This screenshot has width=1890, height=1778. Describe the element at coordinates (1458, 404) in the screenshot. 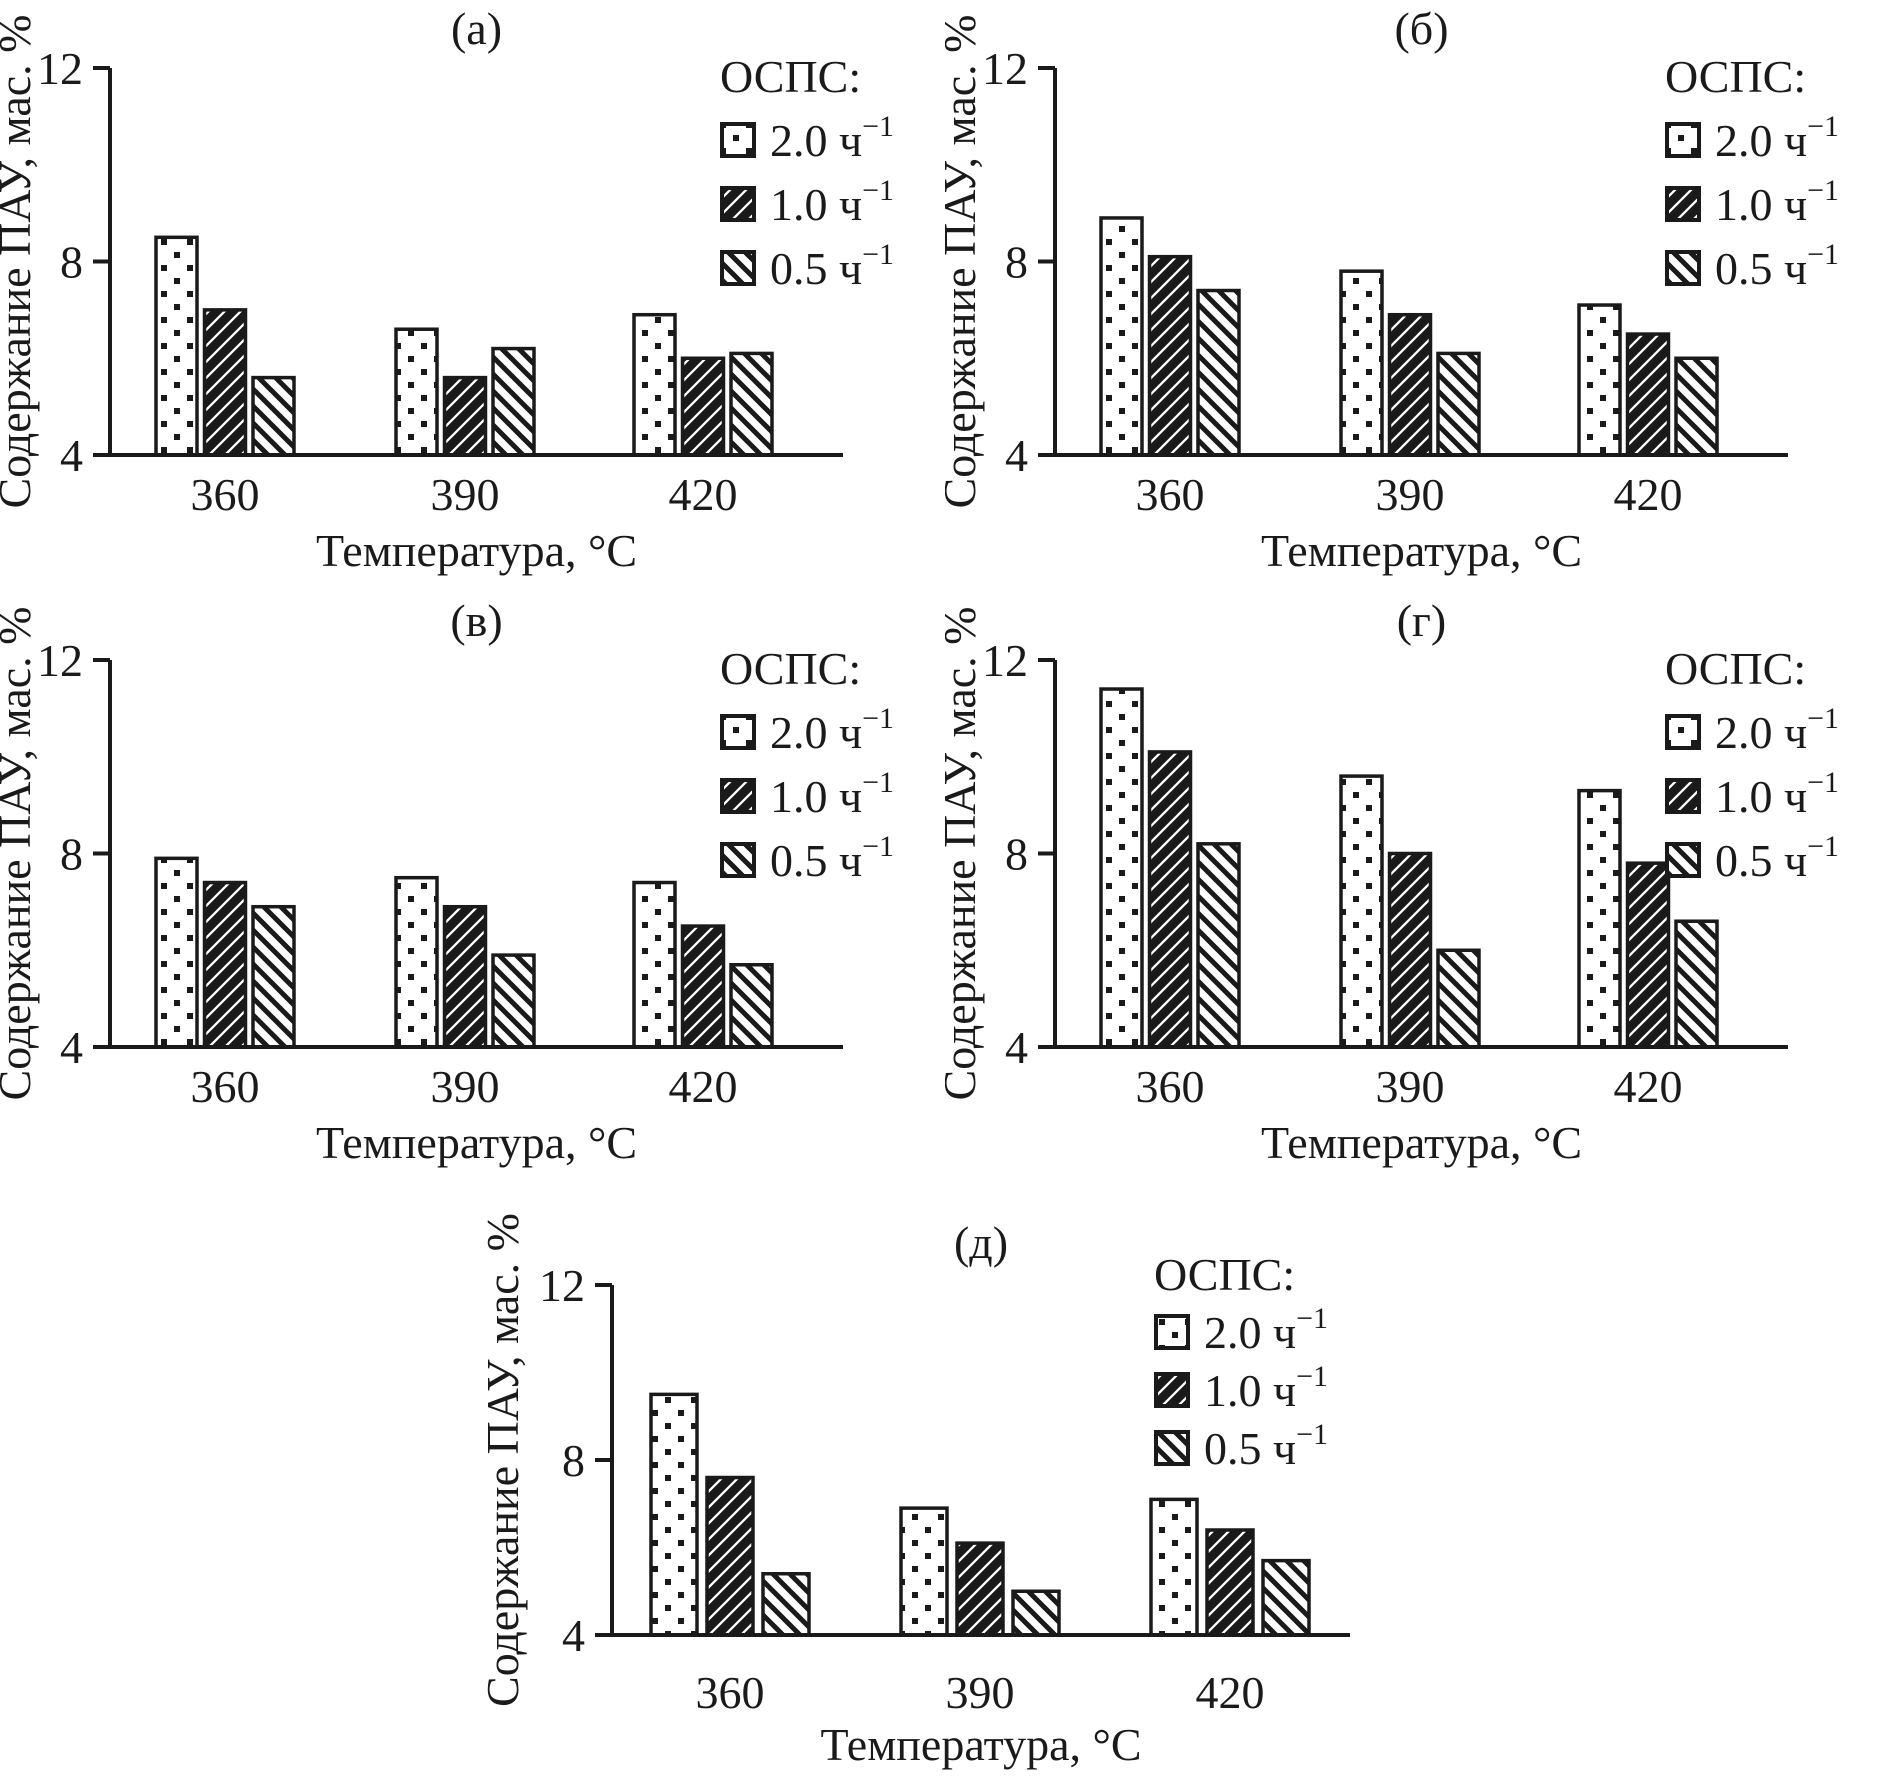

I see `bar-(б)-390-0.5 ч⁻¹` at that location.